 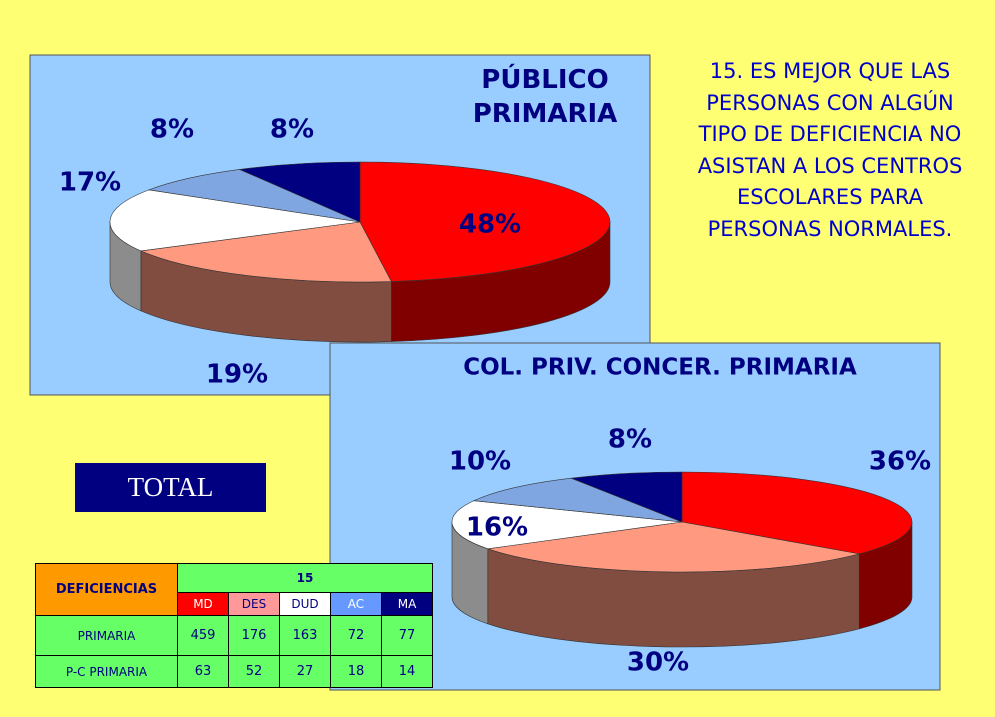 I want to click on table-row: PRIMARIA 459 176 163 72 77, so click(x=234, y=635).